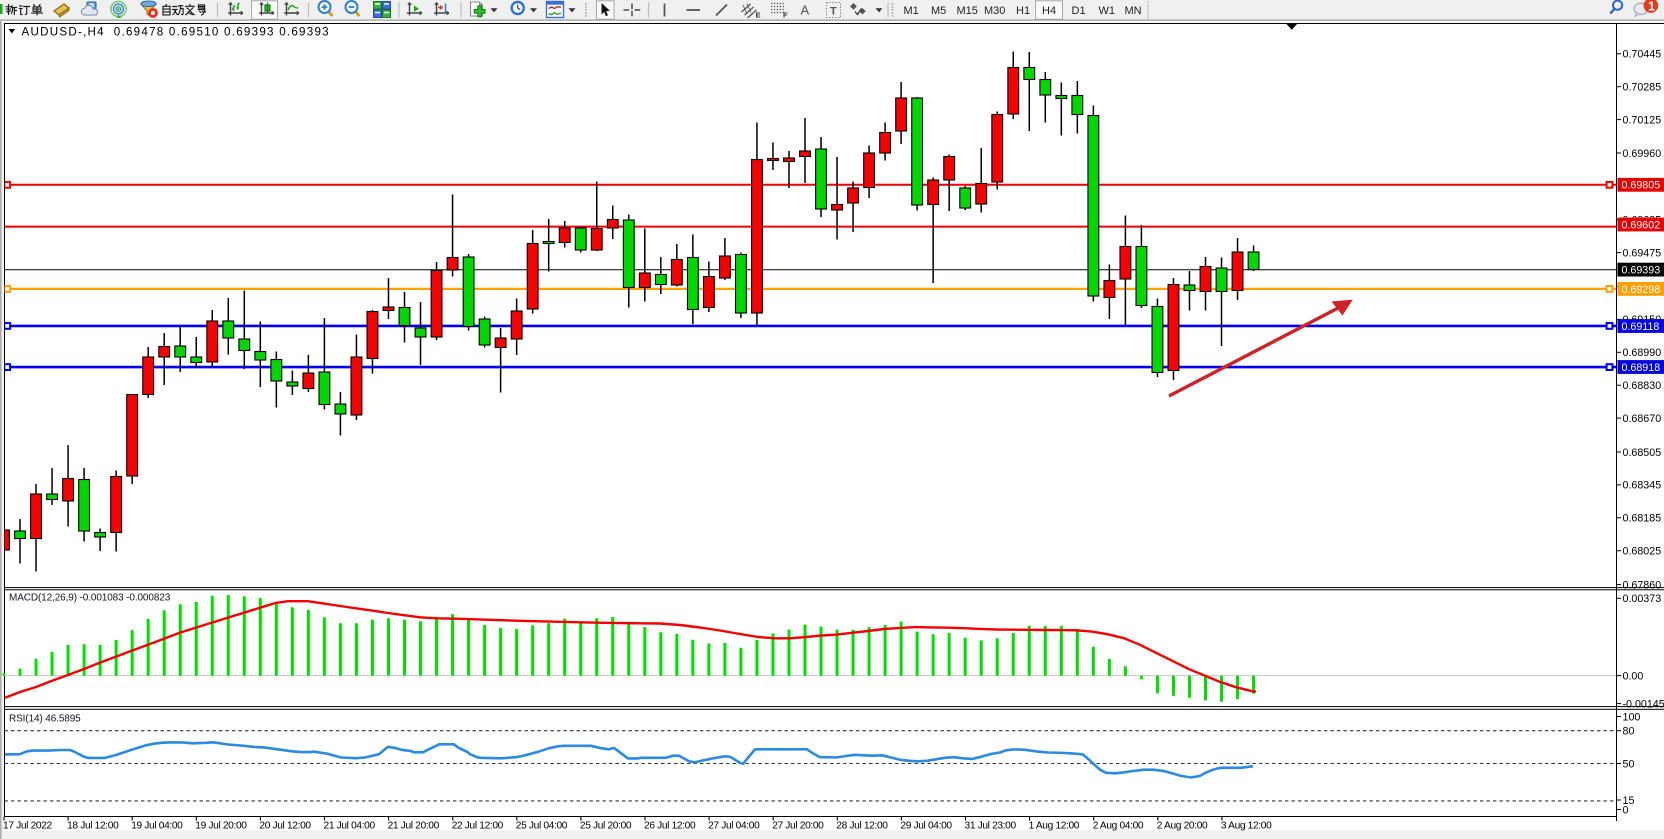 The width and height of the screenshot is (1664, 839). Describe the element at coordinates (350, 826) in the screenshot. I see `svg-text: 21 Jul 04:00` at that location.